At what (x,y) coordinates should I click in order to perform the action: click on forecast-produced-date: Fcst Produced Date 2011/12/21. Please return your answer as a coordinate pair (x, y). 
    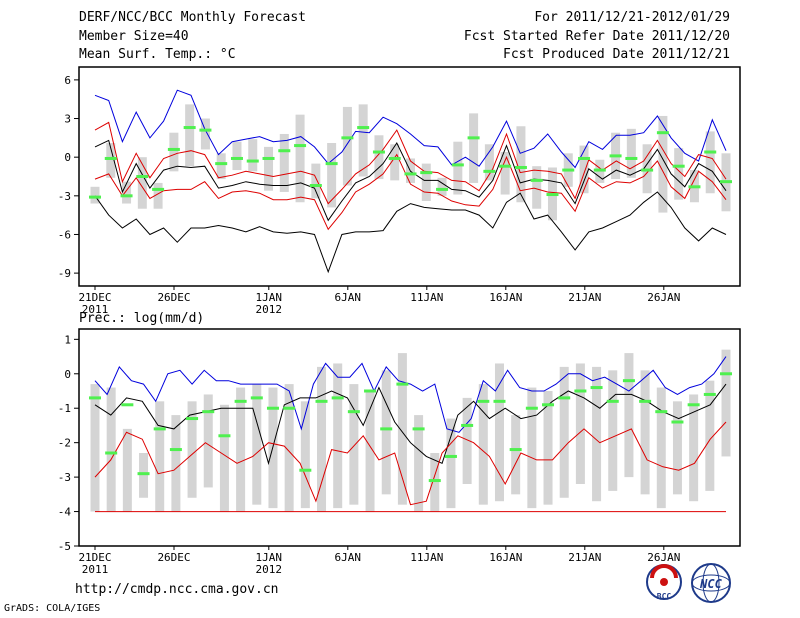
    Looking at the image, I should click on (616, 54).